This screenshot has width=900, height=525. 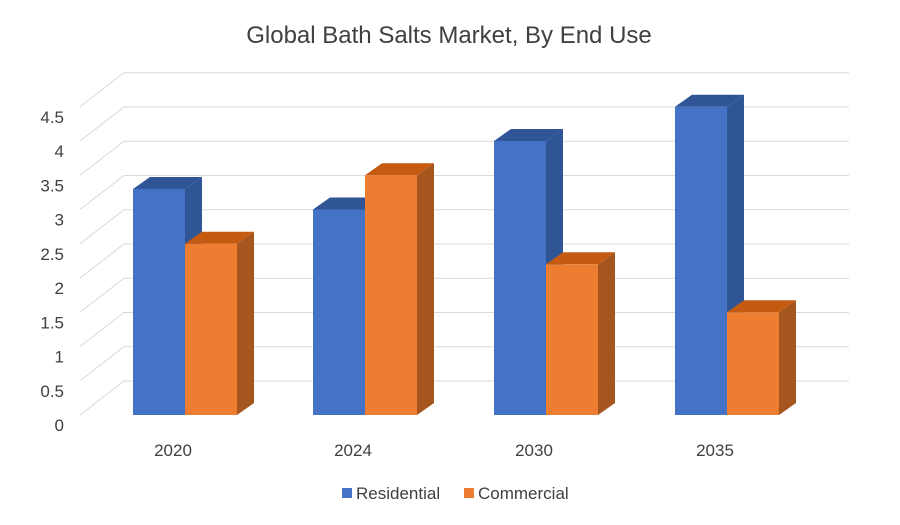 I want to click on bar-commercial-2020, so click(x=219, y=323).